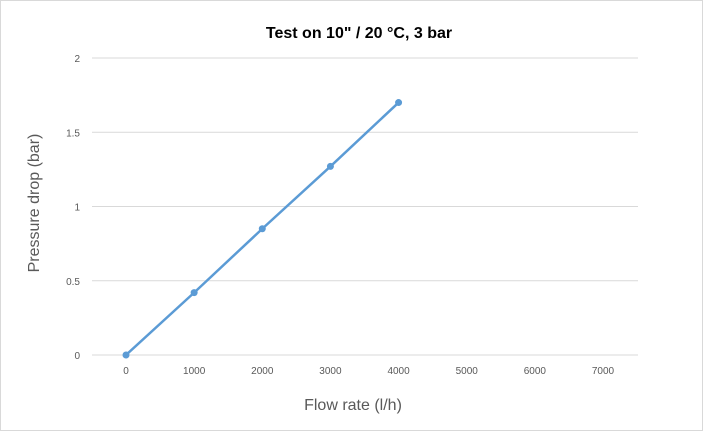 The image size is (703, 431). What do you see at coordinates (126, 371) in the screenshot?
I see `x-tick-label: 0` at bounding box center [126, 371].